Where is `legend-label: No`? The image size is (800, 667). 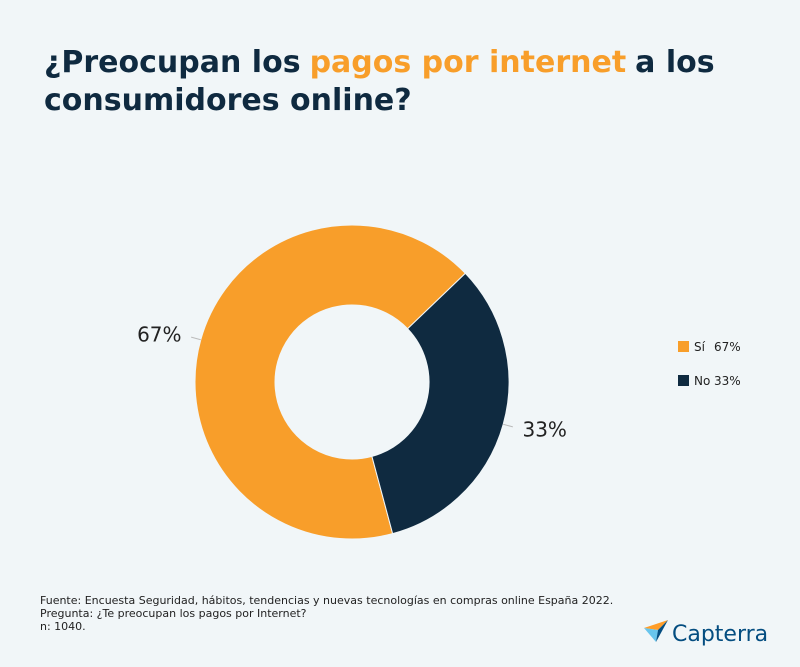 legend-label: No is located at coordinates (702, 381).